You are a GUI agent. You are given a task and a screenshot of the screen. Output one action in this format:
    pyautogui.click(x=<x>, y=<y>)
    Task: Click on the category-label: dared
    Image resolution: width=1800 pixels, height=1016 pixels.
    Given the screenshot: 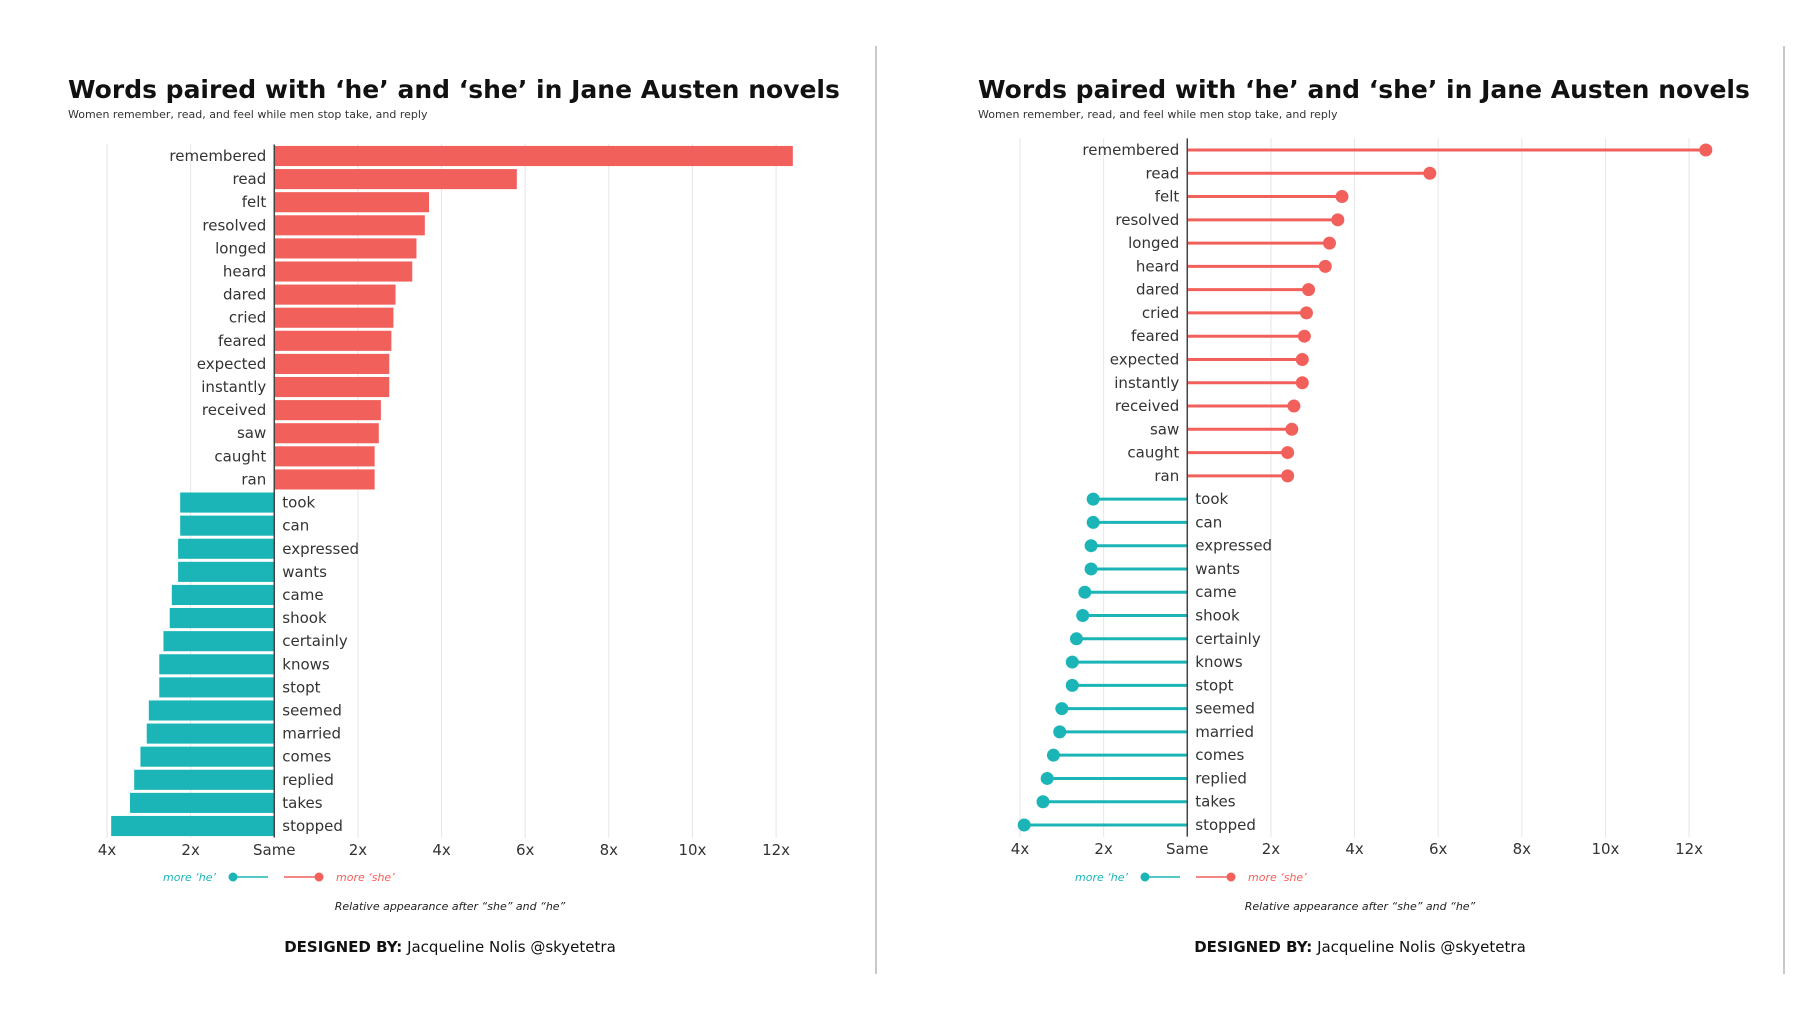 What is the action you would take?
    pyautogui.click(x=244, y=295)
    